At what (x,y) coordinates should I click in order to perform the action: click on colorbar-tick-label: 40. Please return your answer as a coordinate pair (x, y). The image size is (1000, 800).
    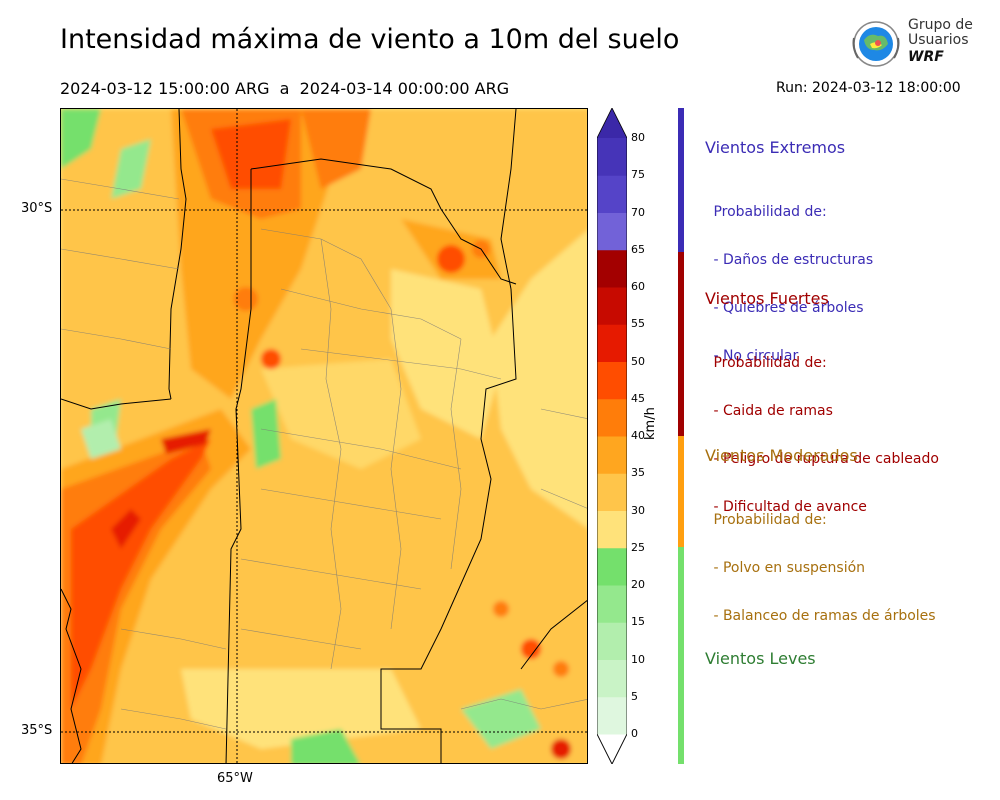
    Looking at the image, I should click on (638, 435).